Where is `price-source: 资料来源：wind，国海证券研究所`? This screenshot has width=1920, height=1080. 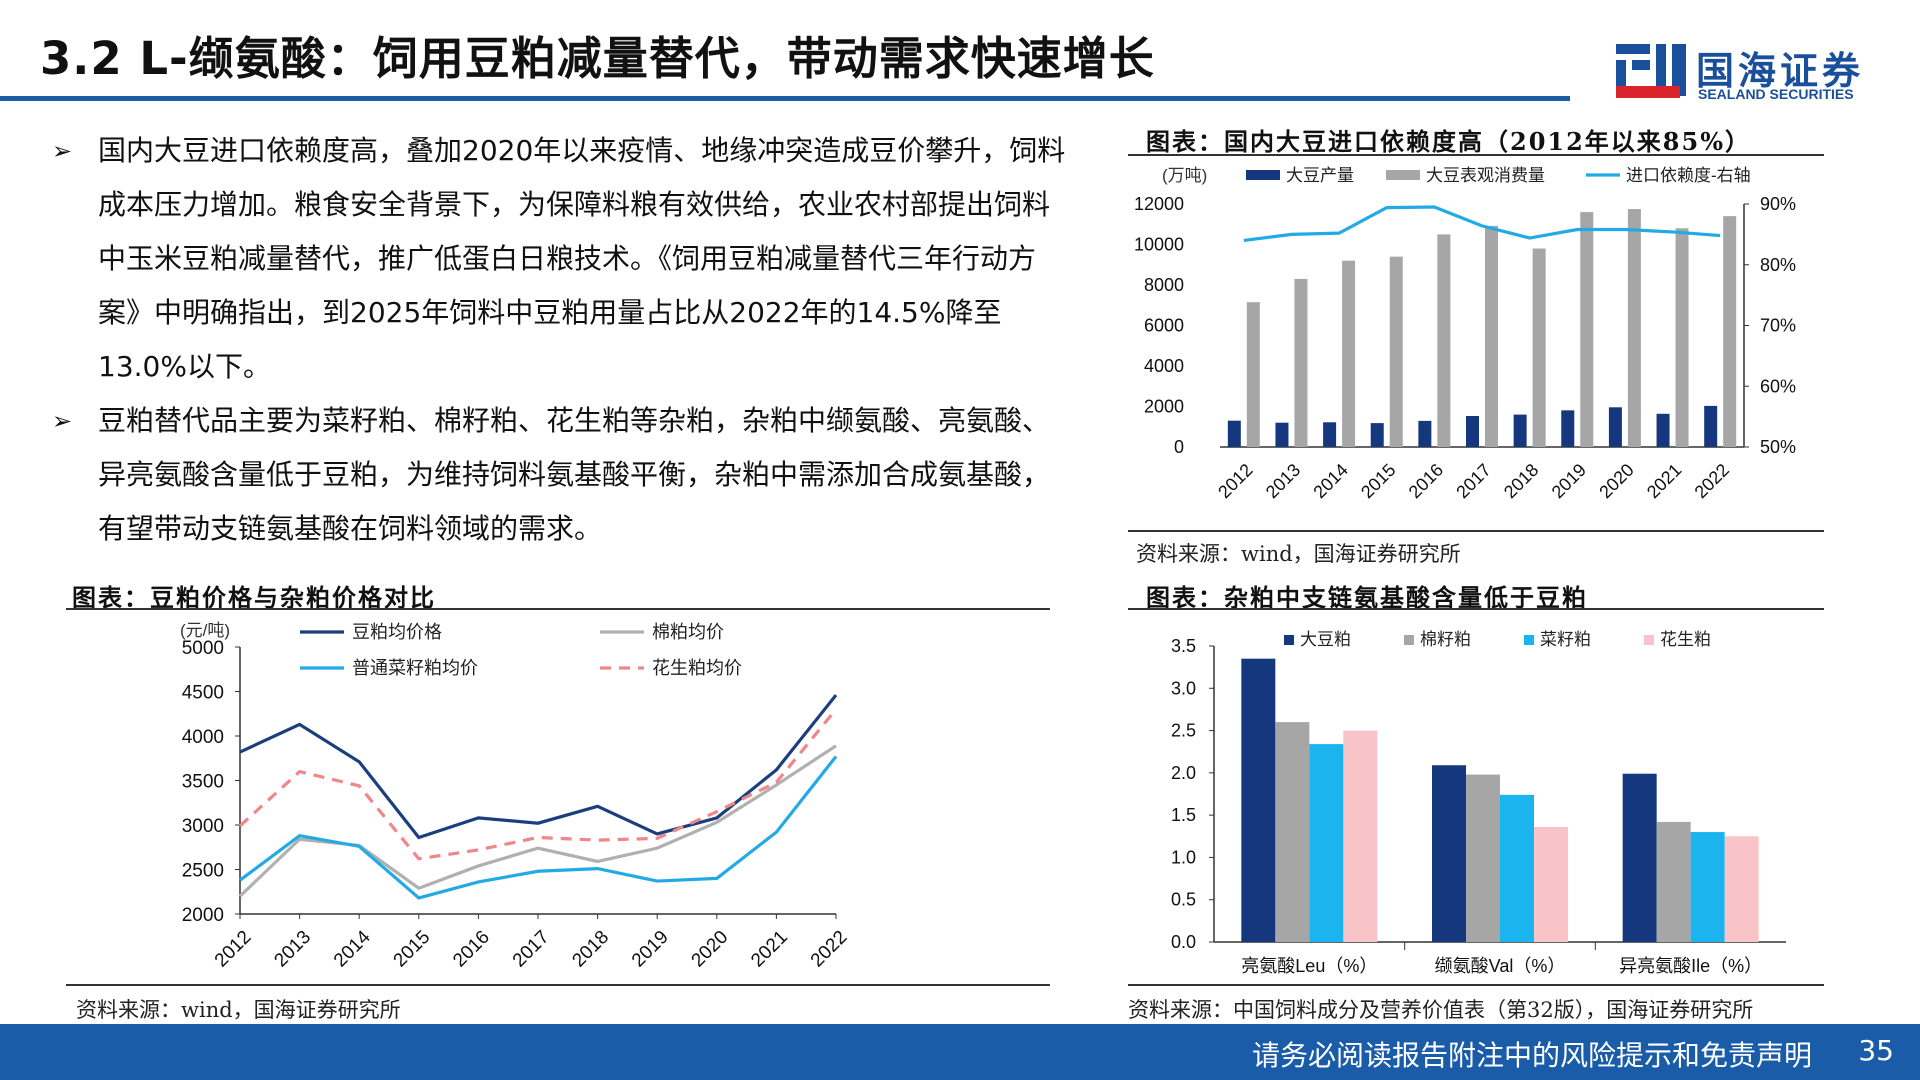 price-source: 资料来源：wind，国海证券研究所 is located at coordinates (238, 1010).